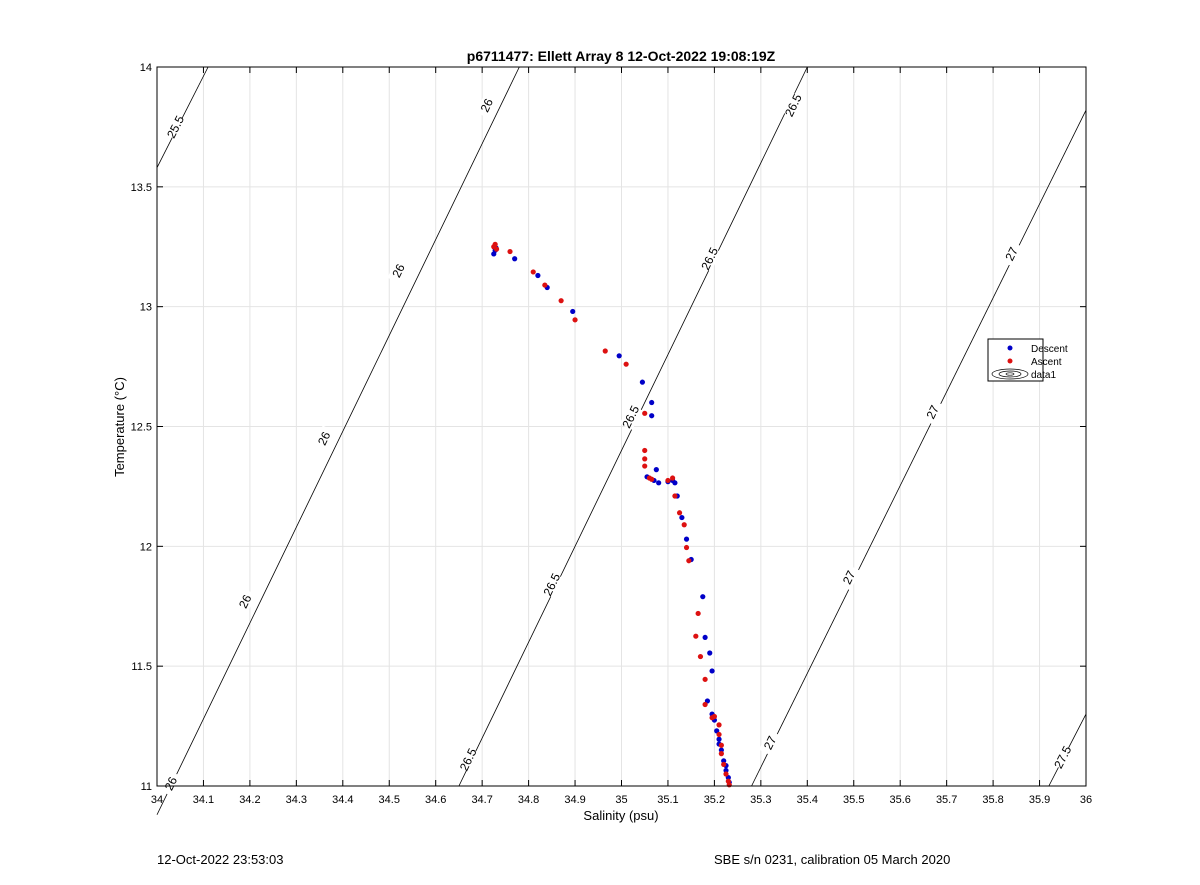 The height and width of the screenshot is (885, 1200). I want to click on x-tick-label: 35.1, so click(667, 800).